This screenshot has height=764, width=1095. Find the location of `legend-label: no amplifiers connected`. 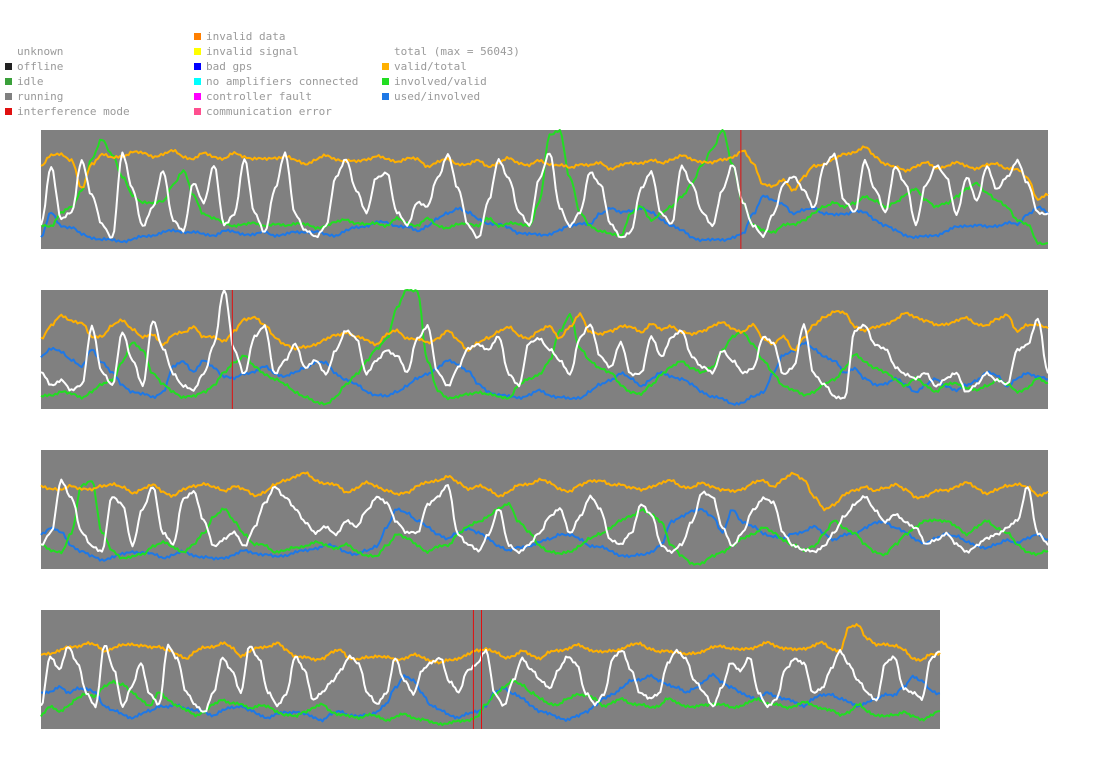

legend-label: no amplifiers connected is located at coordinates (282, 81).